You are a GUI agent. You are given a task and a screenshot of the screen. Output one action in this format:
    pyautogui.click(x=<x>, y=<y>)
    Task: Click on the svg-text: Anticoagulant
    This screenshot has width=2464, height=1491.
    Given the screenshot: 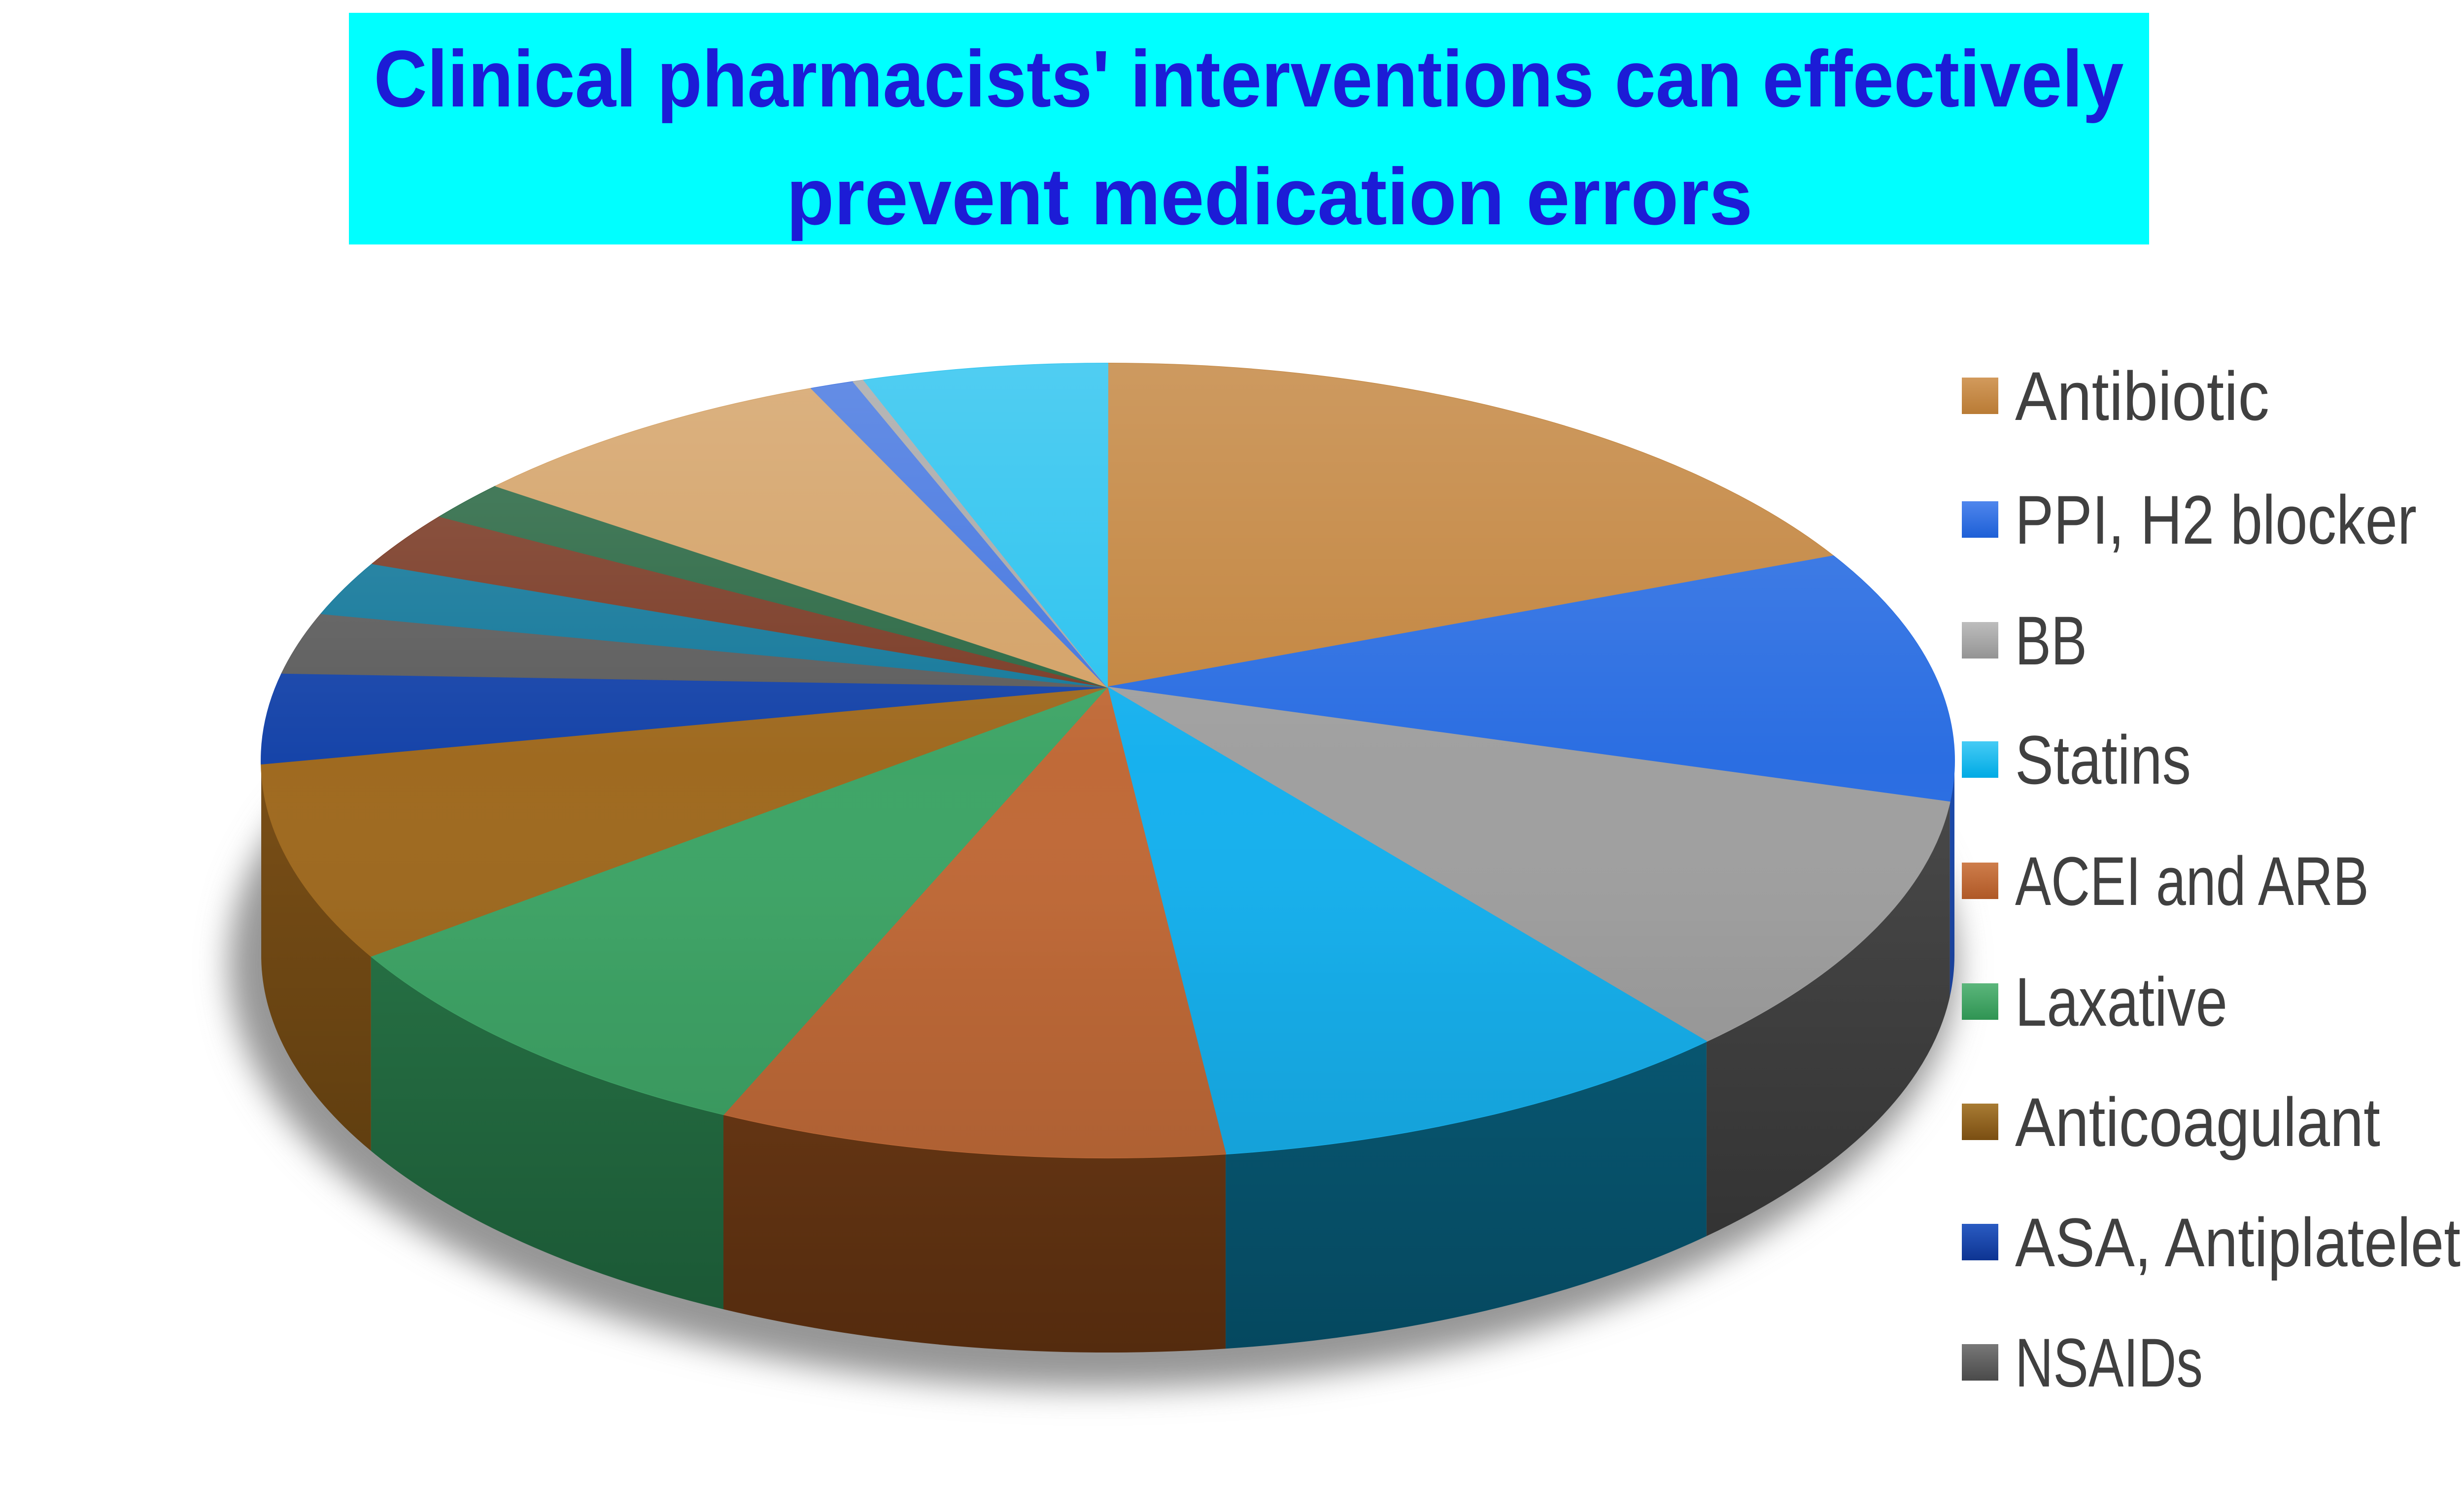 What is the action you would take?
    pyautogui.click(x=2197, y=1122)
    